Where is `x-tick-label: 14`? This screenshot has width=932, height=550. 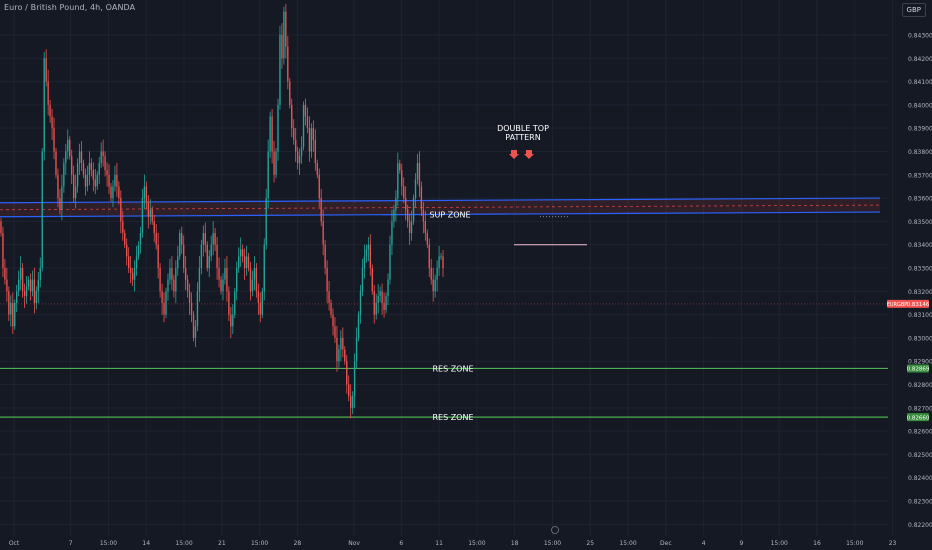 x-tick-label: 14 is located at coordinates (146, 543).